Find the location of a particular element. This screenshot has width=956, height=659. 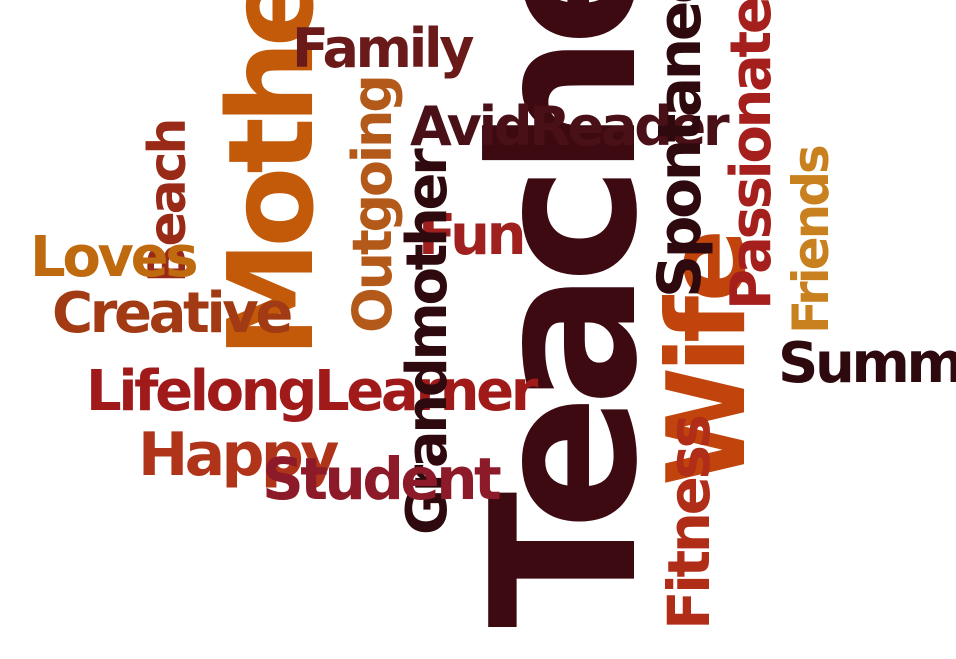

word-creative: Creative is located at coordinates (172, 313).